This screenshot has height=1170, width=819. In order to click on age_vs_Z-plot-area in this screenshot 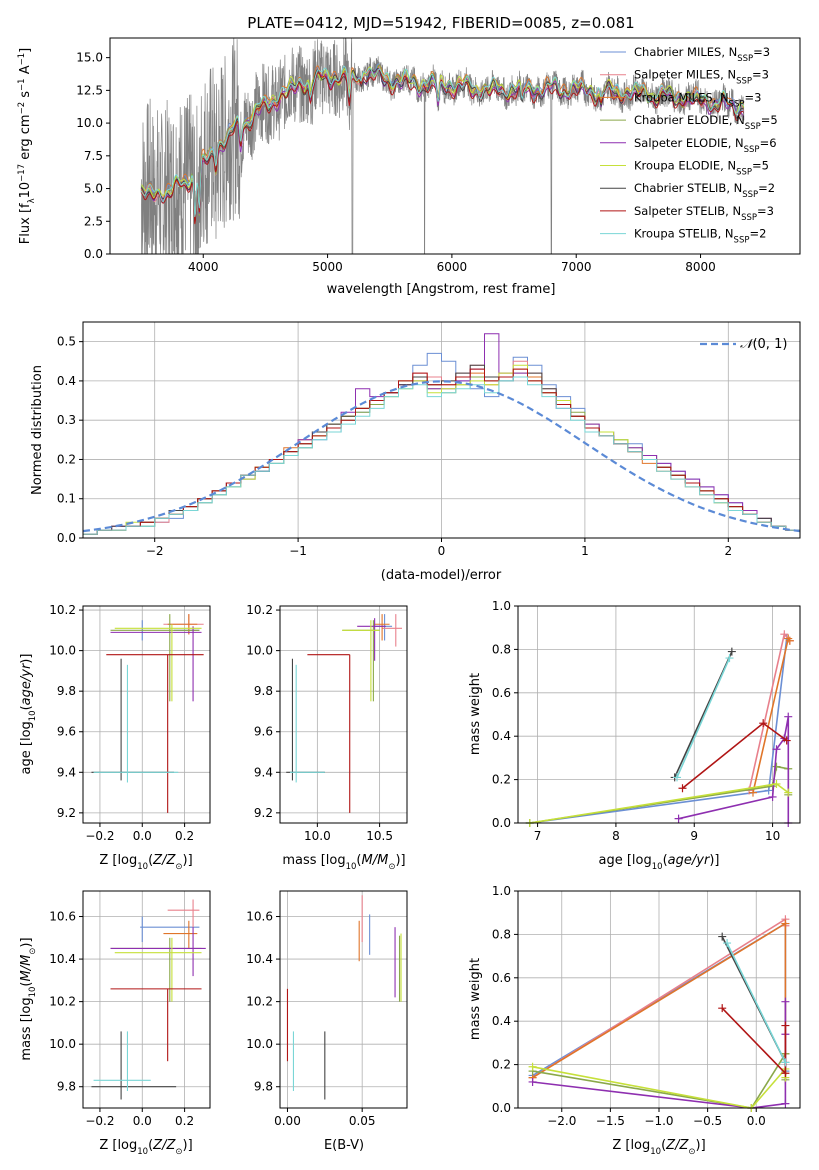, I will do `click(147, 713)`.